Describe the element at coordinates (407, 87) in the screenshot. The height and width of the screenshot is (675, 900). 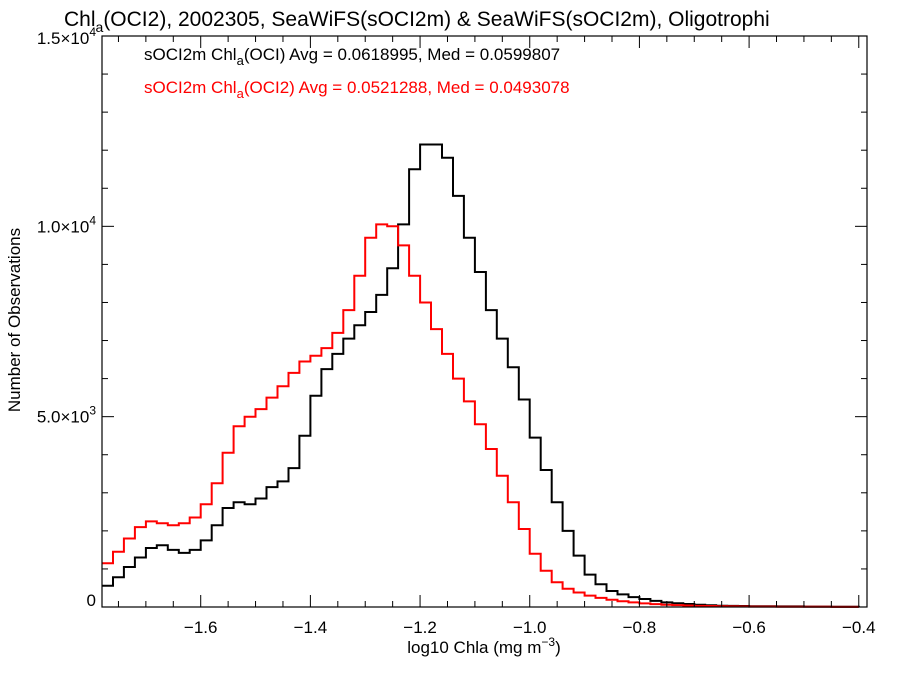
I see `legend-entry-stats: (OCI2) Avg = 0.0521288, Med = 0.0493078` at that location.